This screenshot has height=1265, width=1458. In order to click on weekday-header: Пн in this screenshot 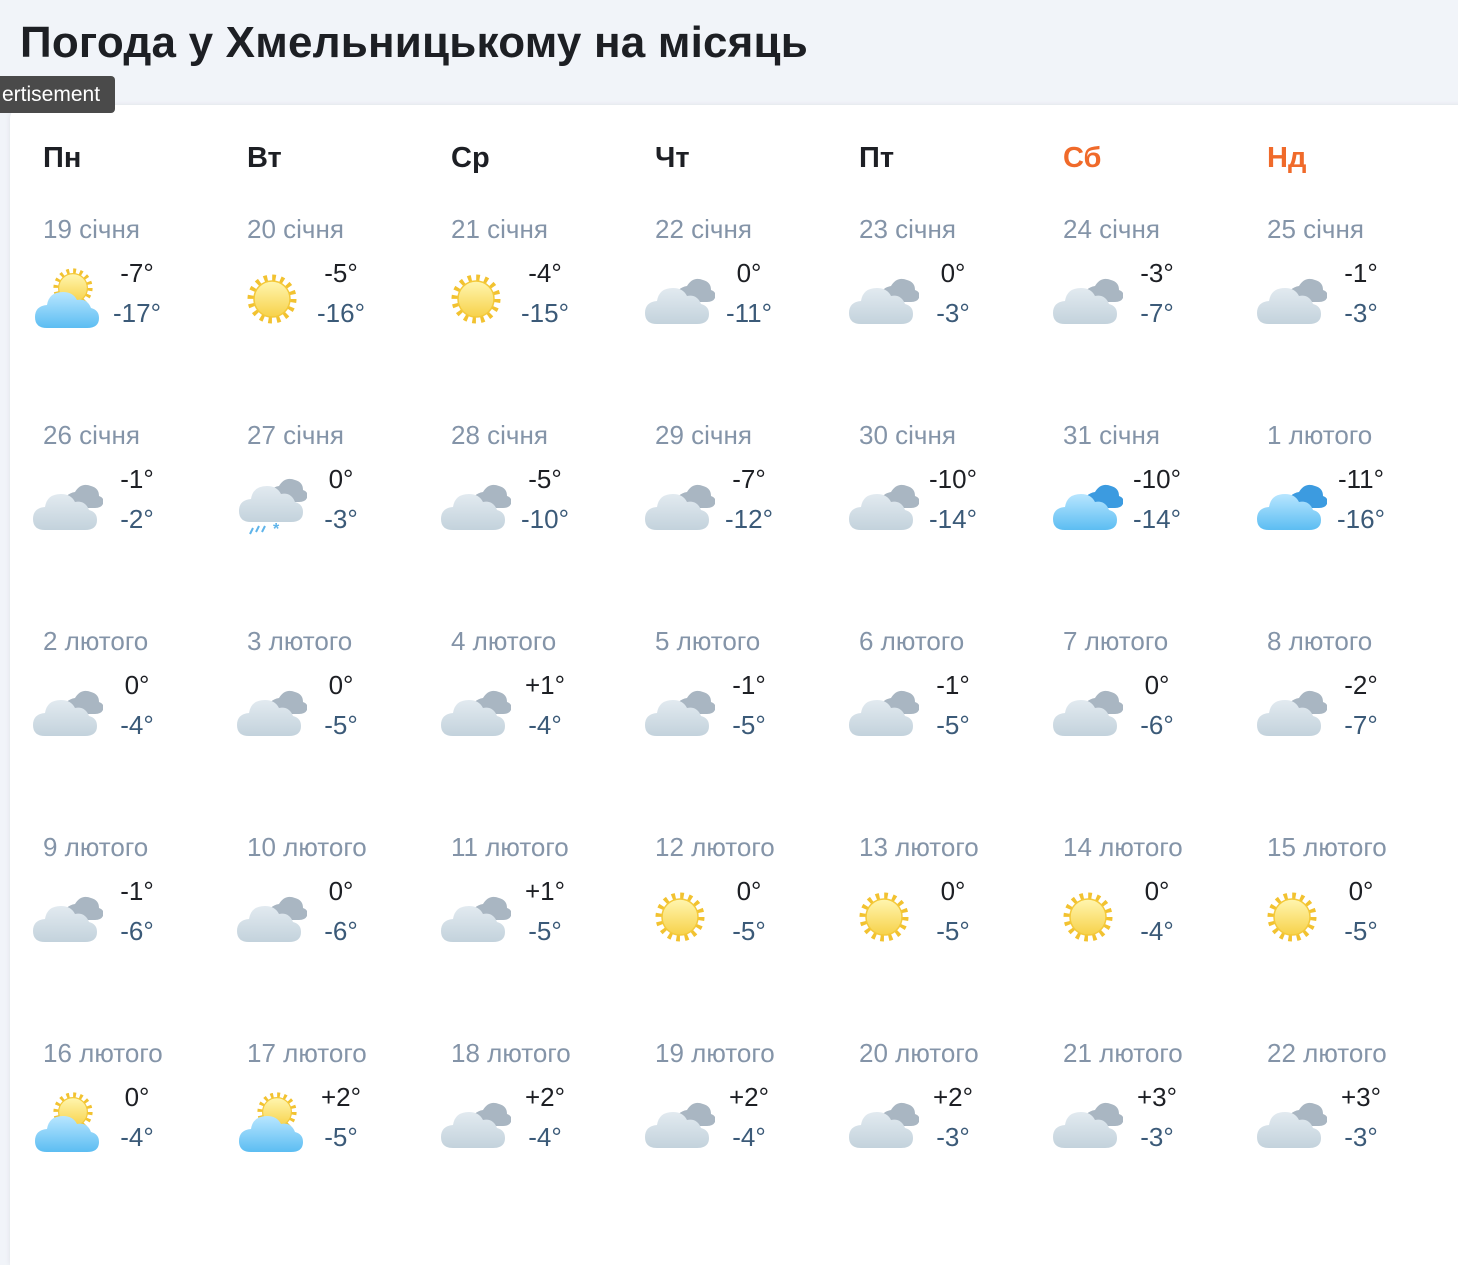, I will do `click(62, 158)`.